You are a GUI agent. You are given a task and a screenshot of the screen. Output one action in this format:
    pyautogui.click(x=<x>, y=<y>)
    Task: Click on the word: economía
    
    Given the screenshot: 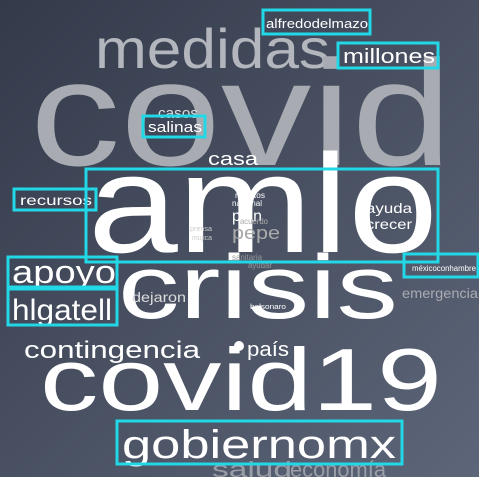 What is the action you would take?
    pyautogui.click(x=338, y=467)
    